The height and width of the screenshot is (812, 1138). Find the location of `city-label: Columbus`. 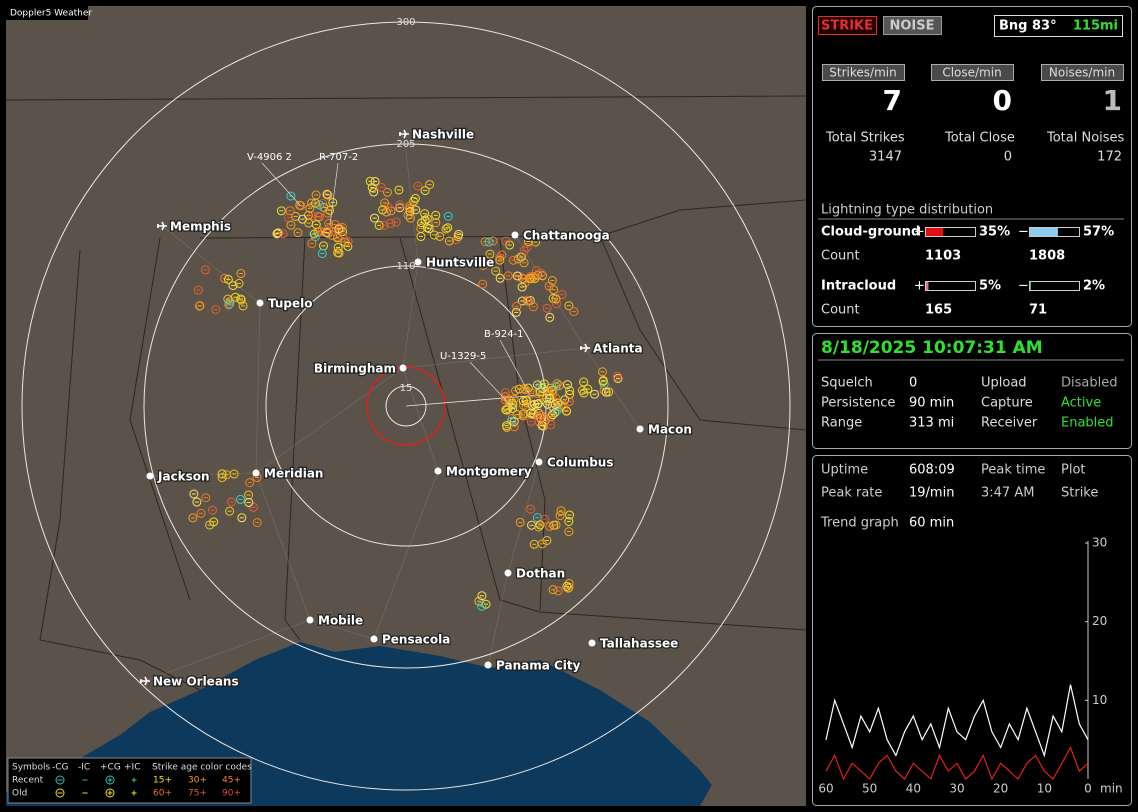

city-label: Columbus is located at coordinates (580, 463).